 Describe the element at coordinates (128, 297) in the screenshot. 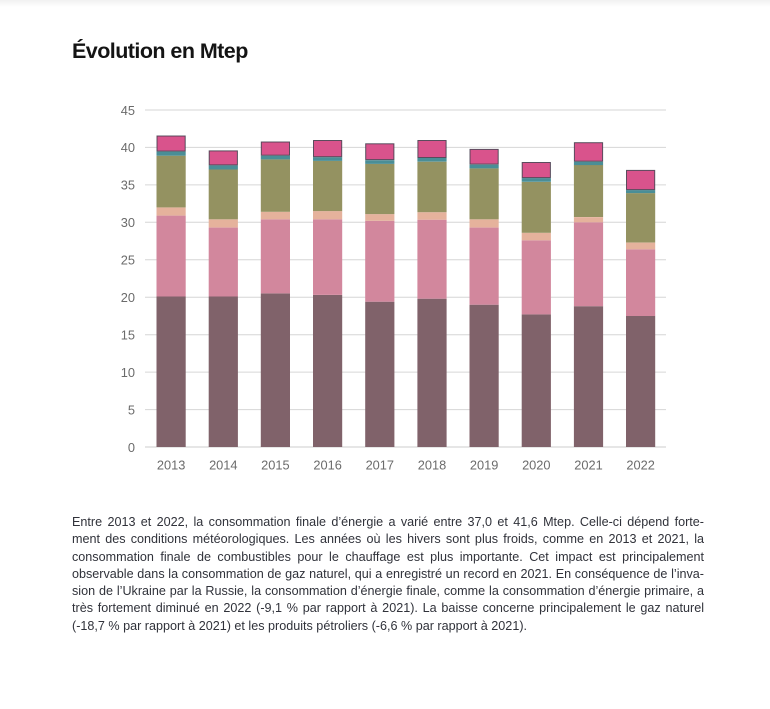

I see `svg-text: 20` at that location.